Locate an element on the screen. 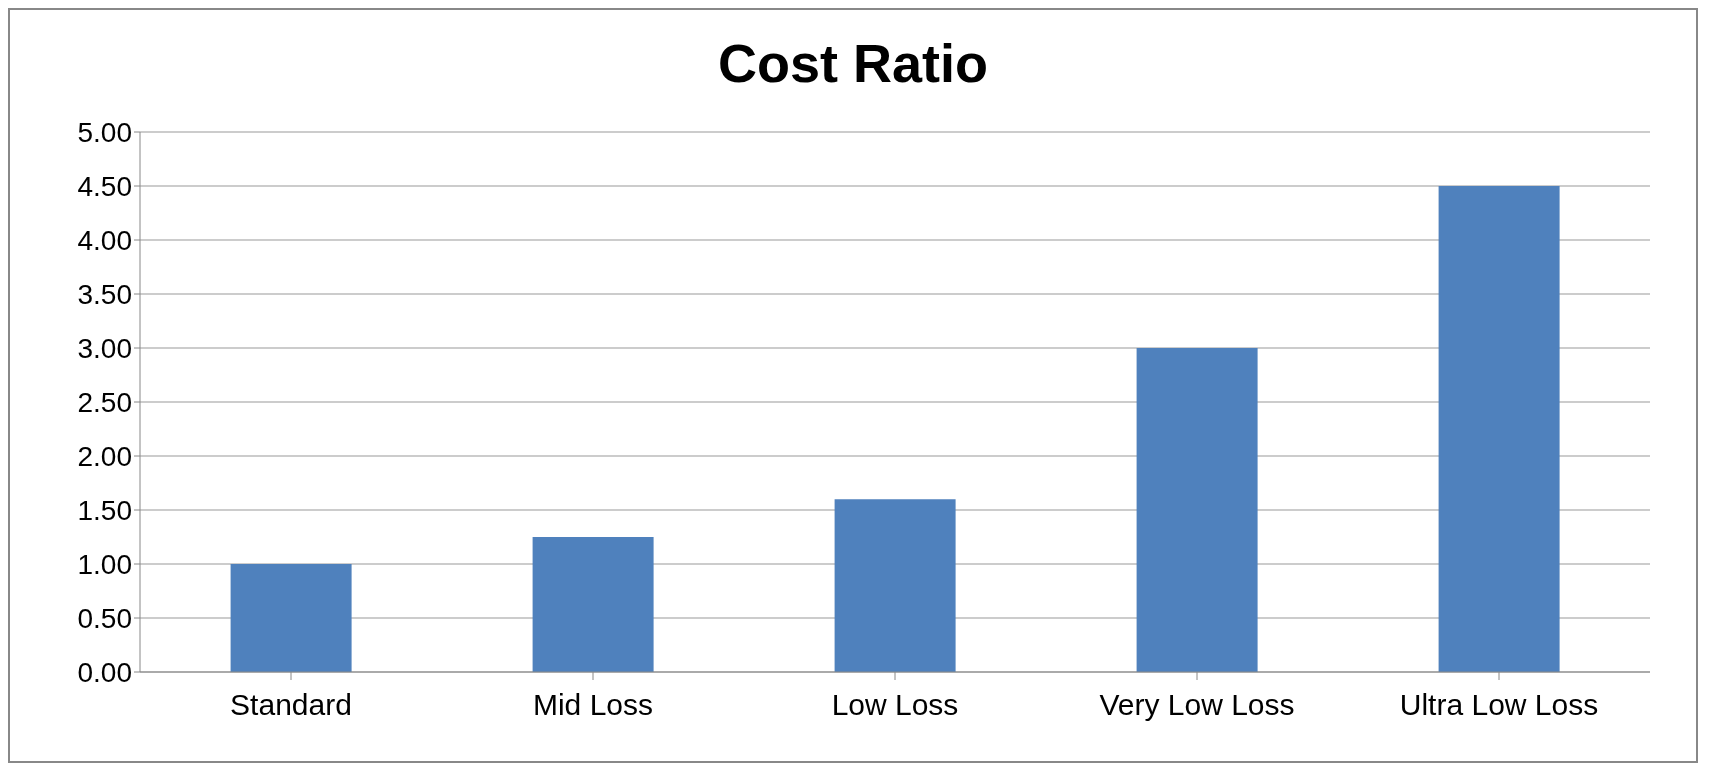 Image resolution: width=1719 pixels, height=779 pixels. x-tick-label: Low Loss is located at coordinates (895, 705).